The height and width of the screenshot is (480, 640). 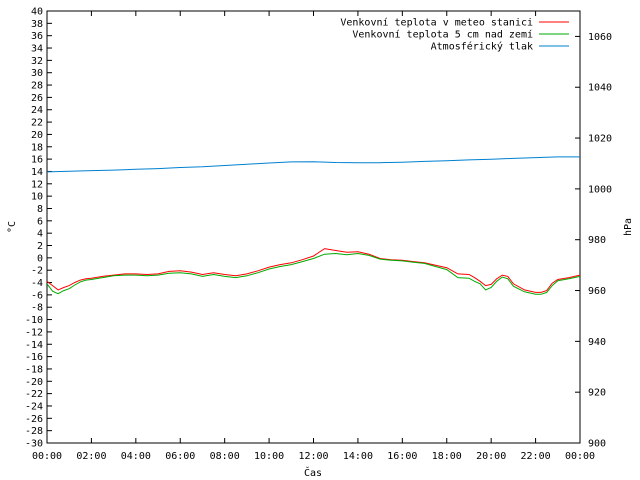 I want to click on x-tick-label: 14:00, so click(x=358, y=456).